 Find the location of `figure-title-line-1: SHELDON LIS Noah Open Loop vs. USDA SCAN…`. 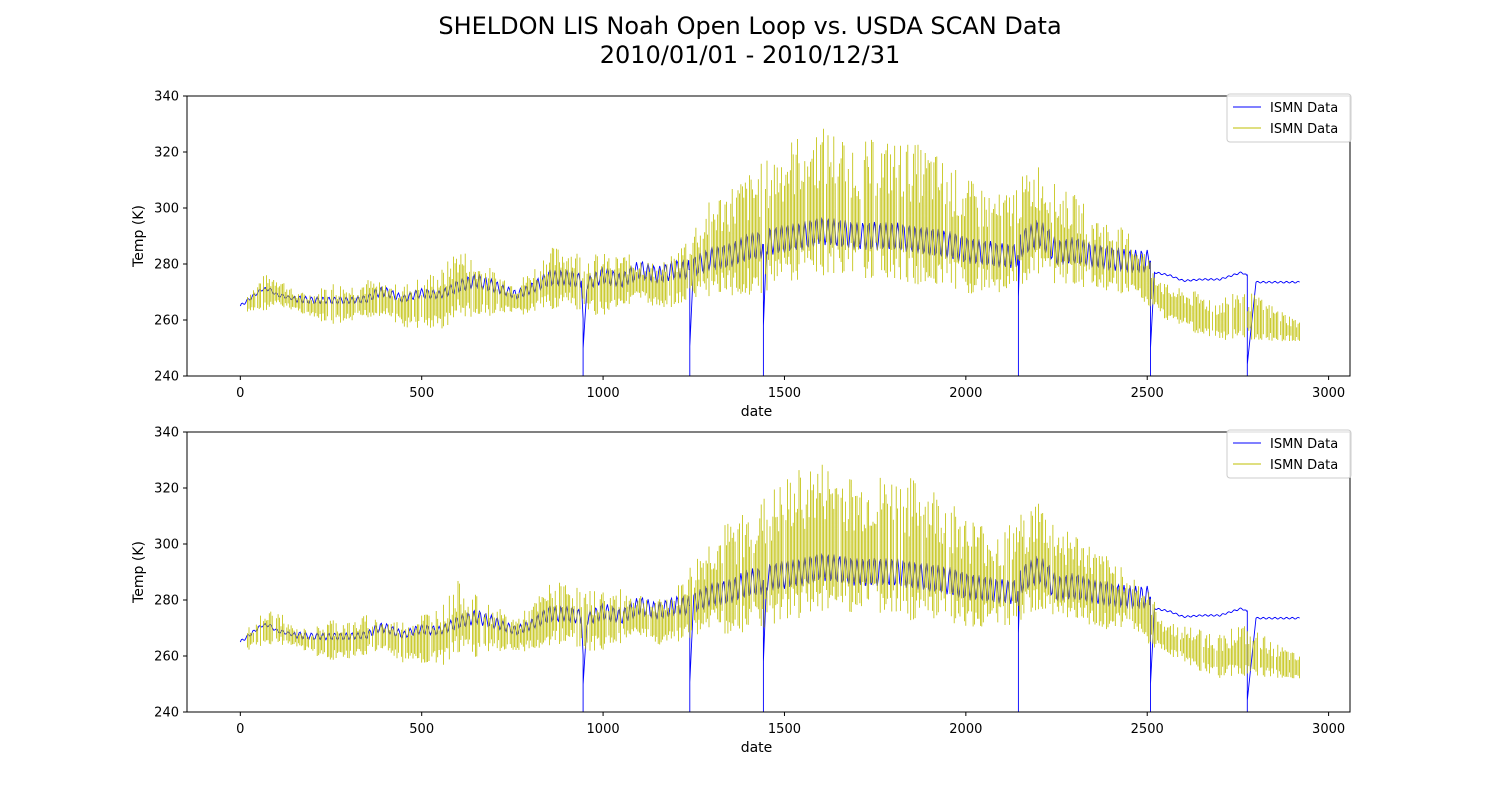

figure-title-line-1: SHELDON LIS Noah Open Loop vs. USDA SCAN… is located at coordinates (750, 26).